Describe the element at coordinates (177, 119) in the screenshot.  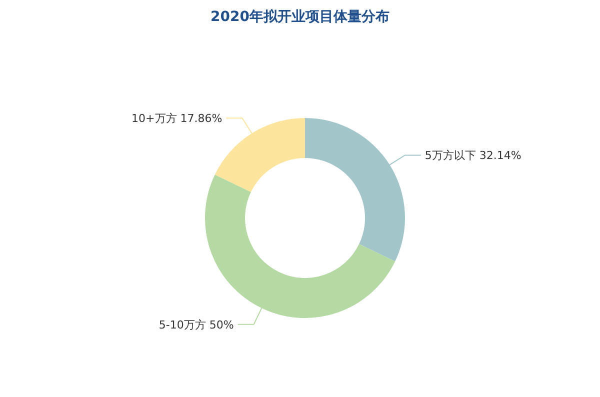
I see `slice-label: 10+万方 17.86%` at that location.